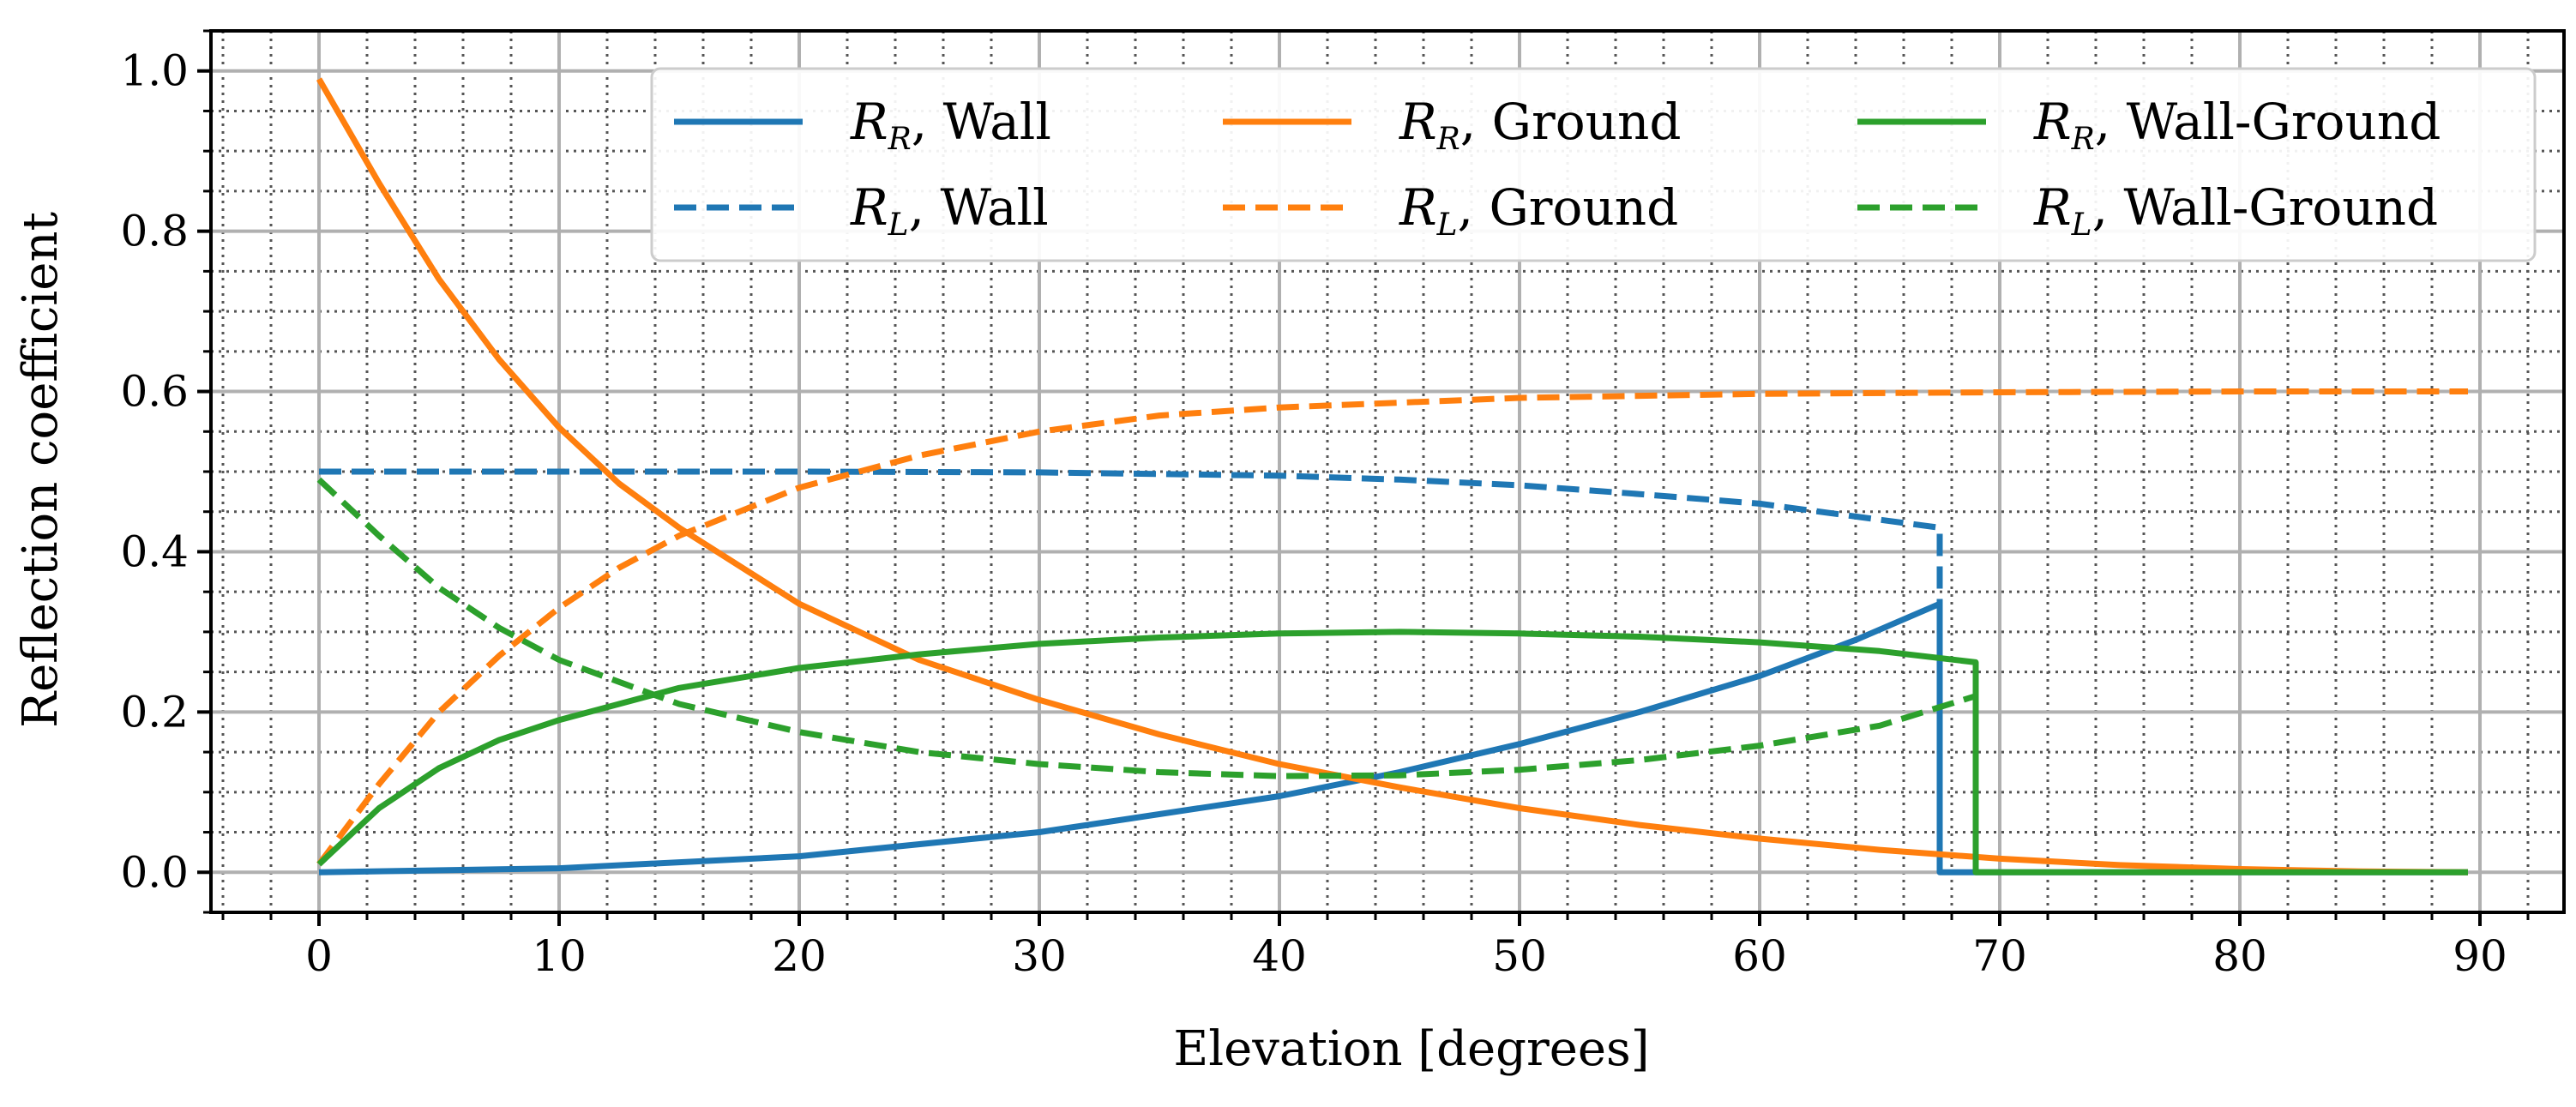  I want to click on legend-label: RR, Wall, so click(950, 125).